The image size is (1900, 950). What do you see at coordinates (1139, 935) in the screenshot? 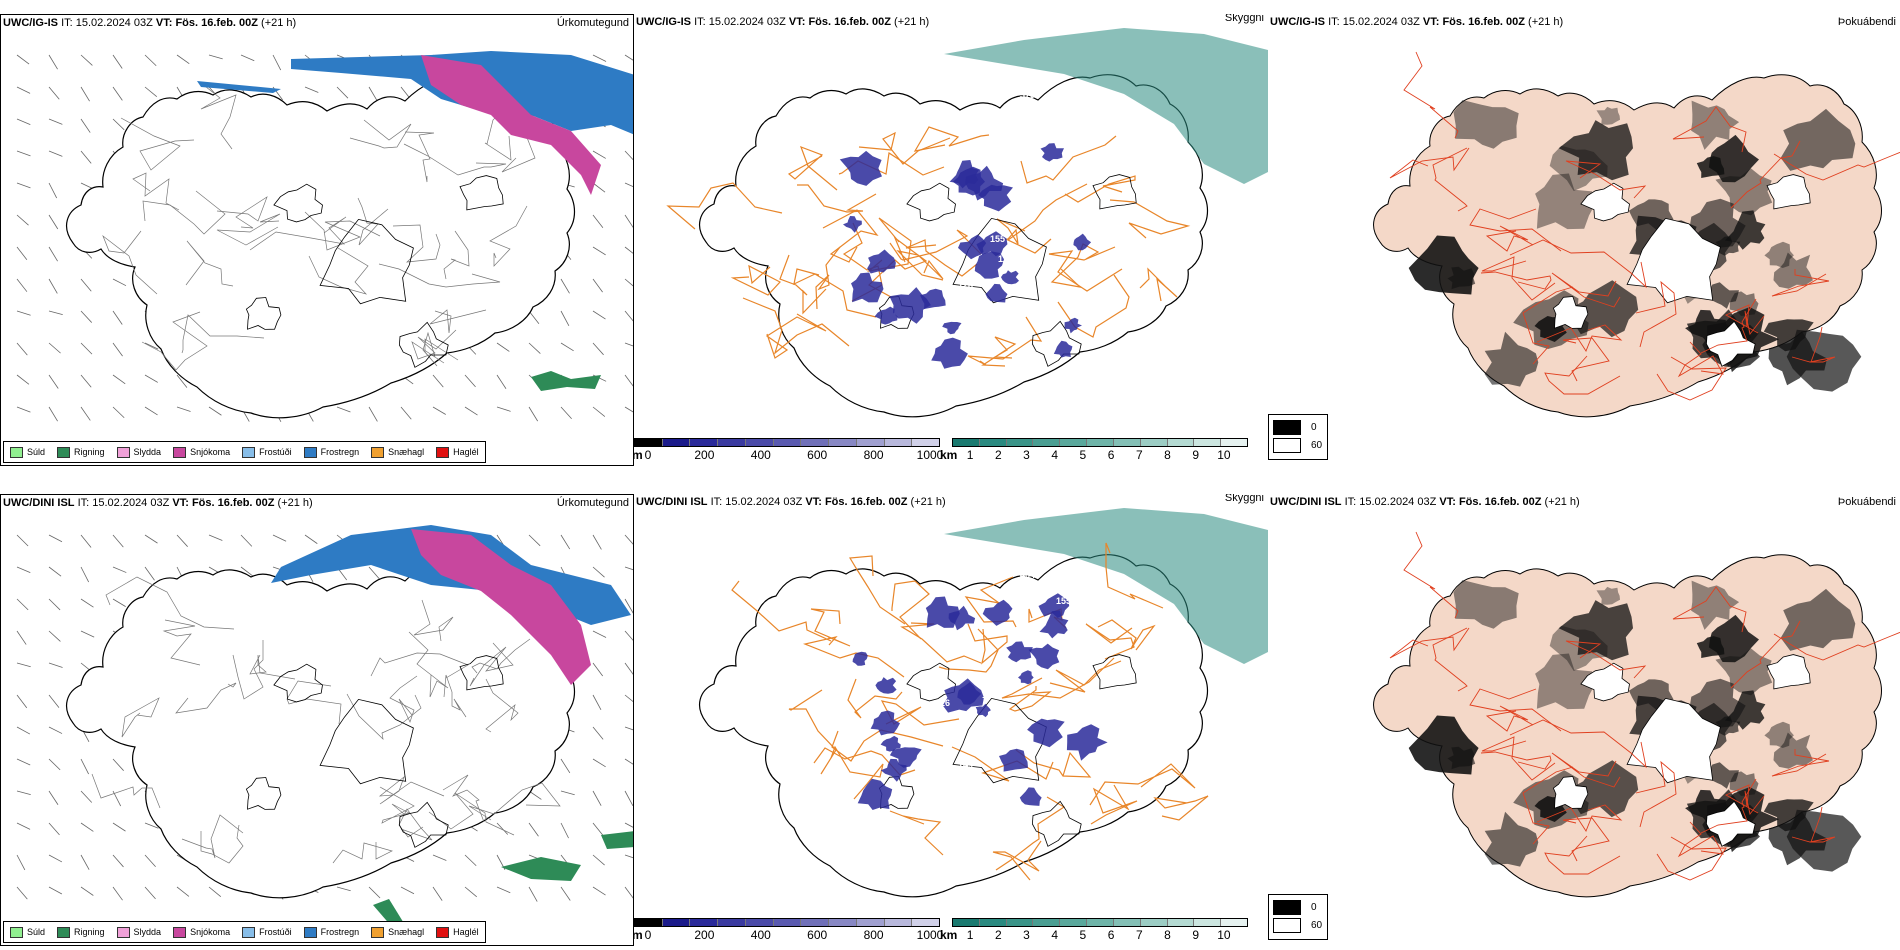
I see `colorbar-tick: 7` at bounding box center [1139, 935].